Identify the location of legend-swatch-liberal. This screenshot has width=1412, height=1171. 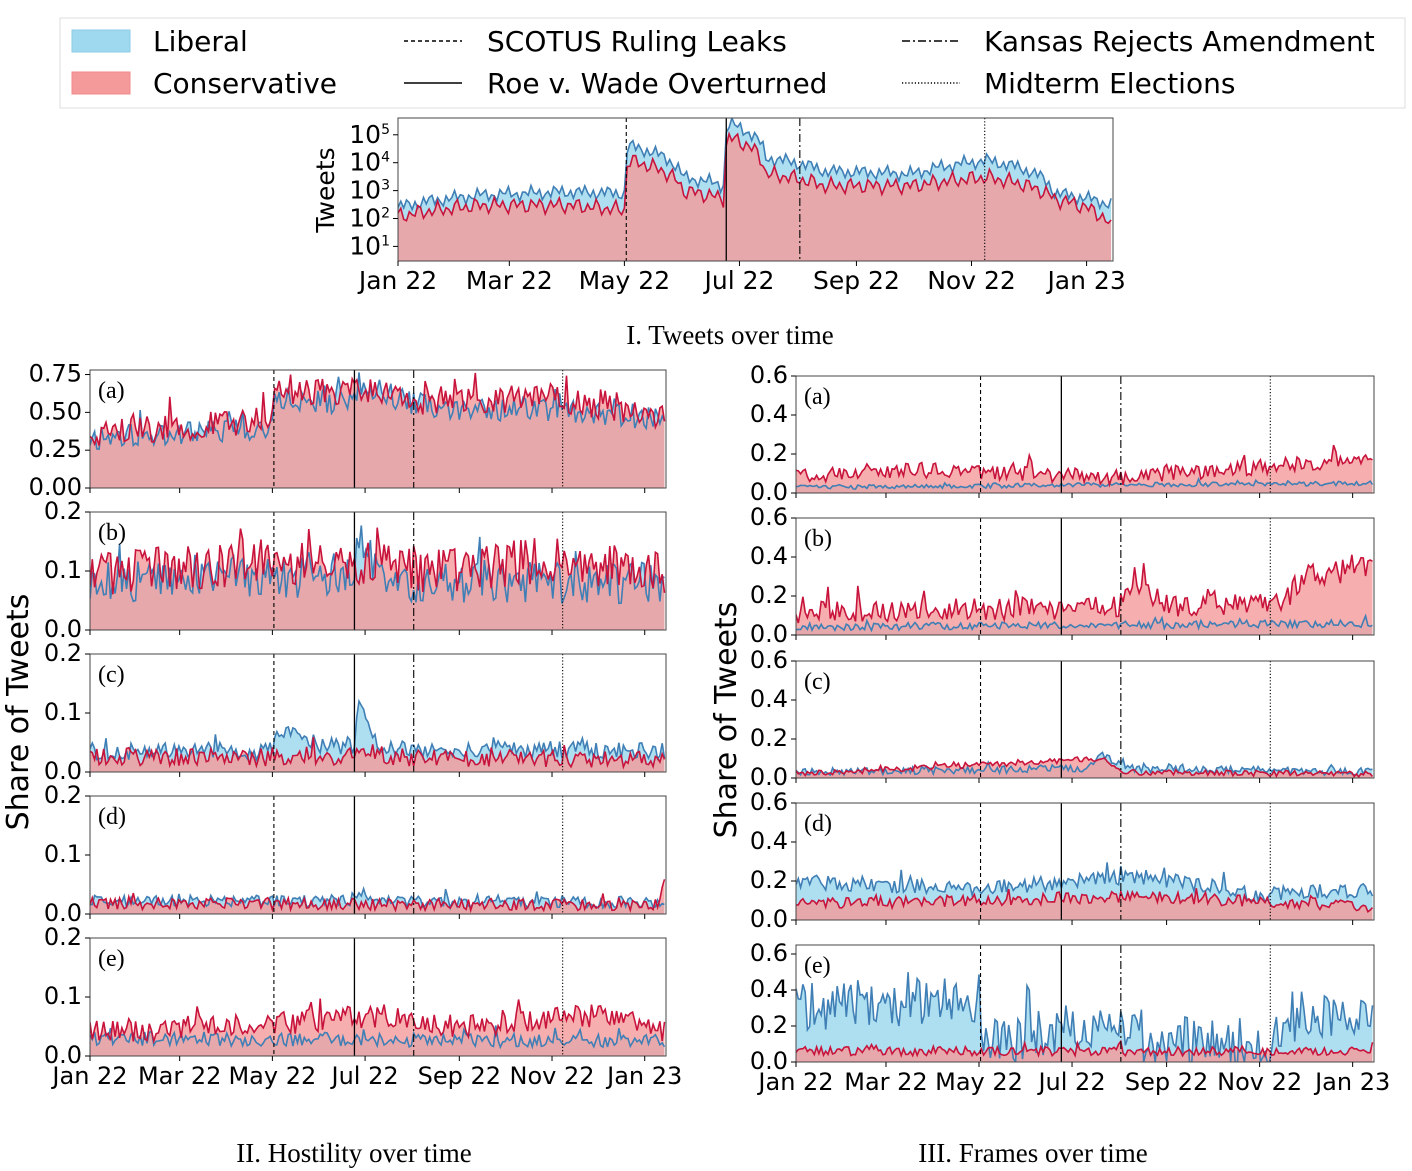
(101, 41).